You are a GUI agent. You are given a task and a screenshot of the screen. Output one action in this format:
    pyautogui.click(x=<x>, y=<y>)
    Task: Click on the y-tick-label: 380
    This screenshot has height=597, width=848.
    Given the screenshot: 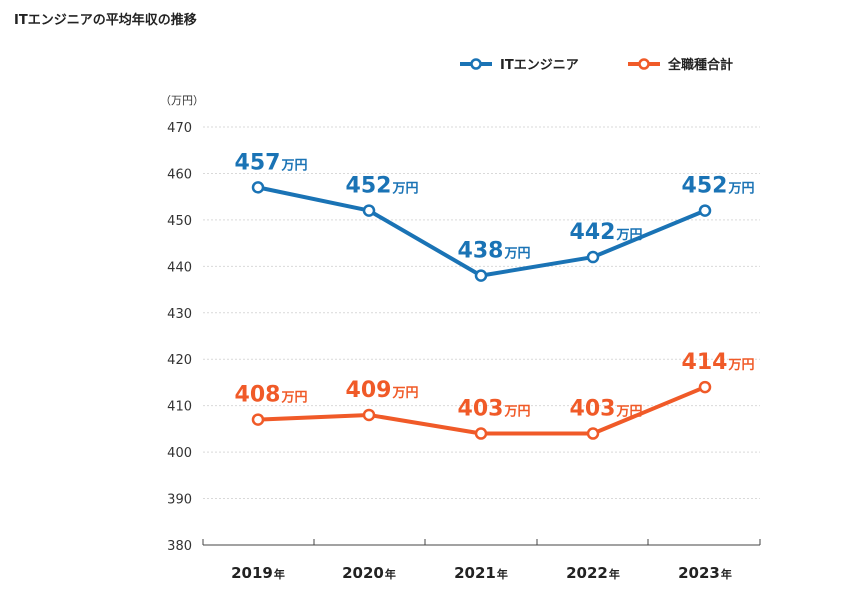 What is the action you would take?
    pyautogui.click(x=179, y=546)
    